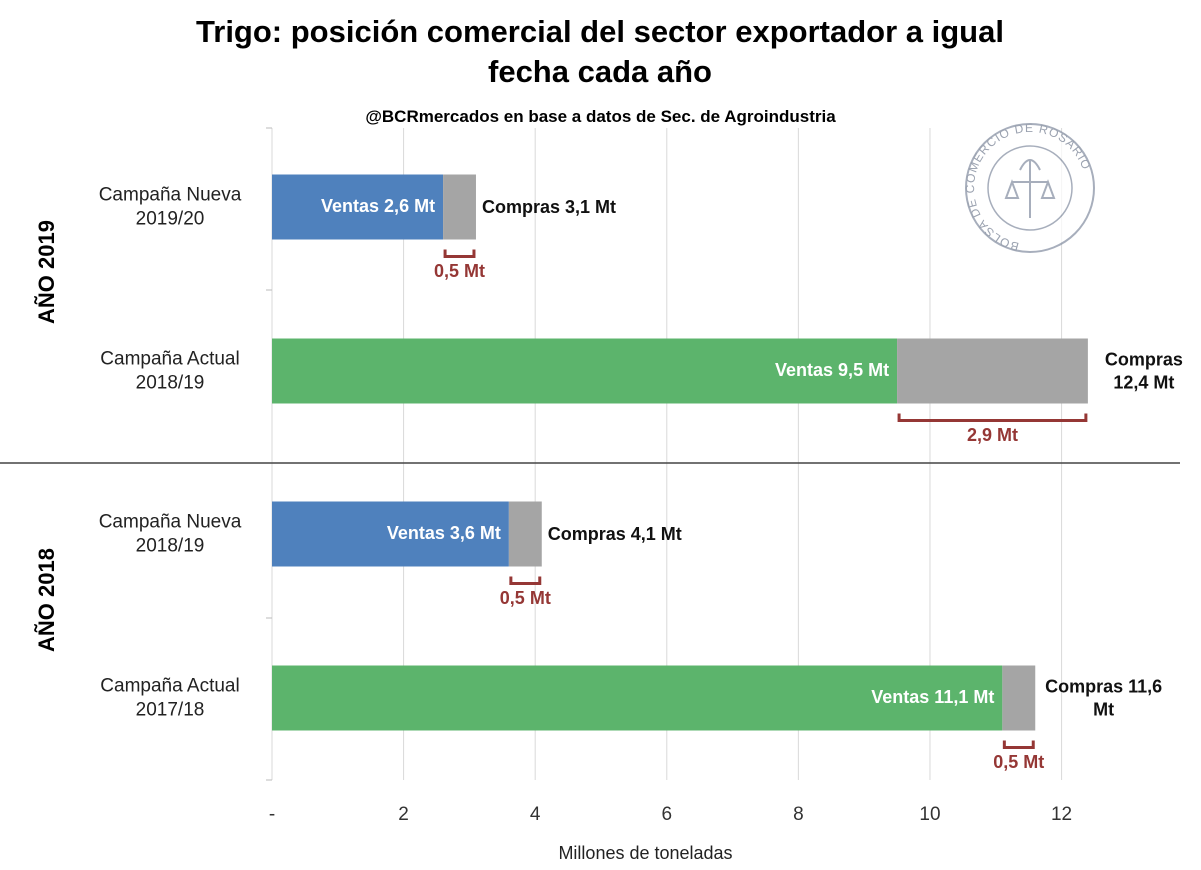 The height and width of the screenshot is (870, 1201). I want to click on bar-value-label: Ventas 9,5 Mt, so click(832, 370).